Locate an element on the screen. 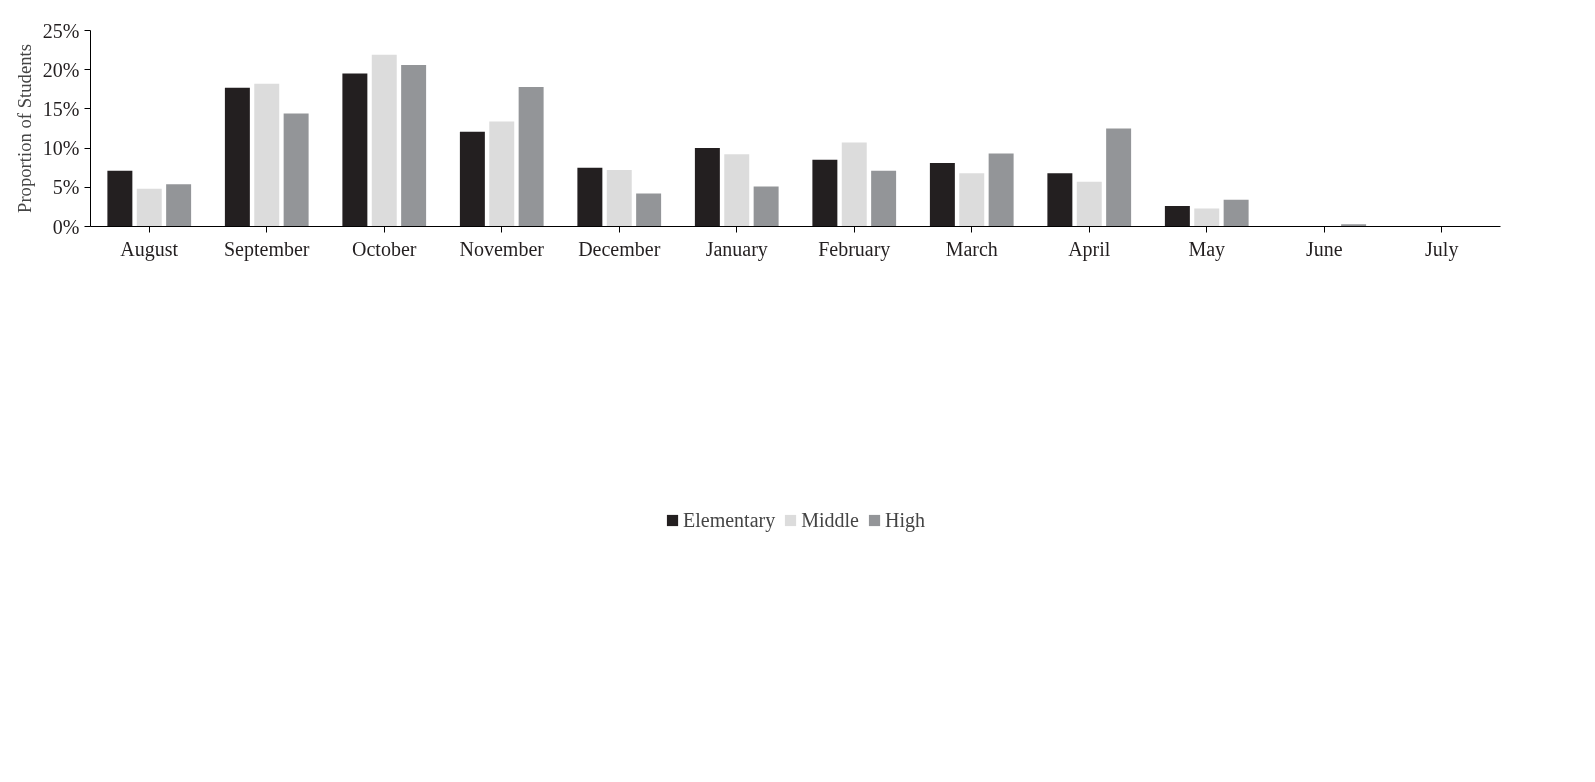 The height and width of the screenshot is (782, 1595). y-tick-label: 25% is located at coordinates (61, 30).